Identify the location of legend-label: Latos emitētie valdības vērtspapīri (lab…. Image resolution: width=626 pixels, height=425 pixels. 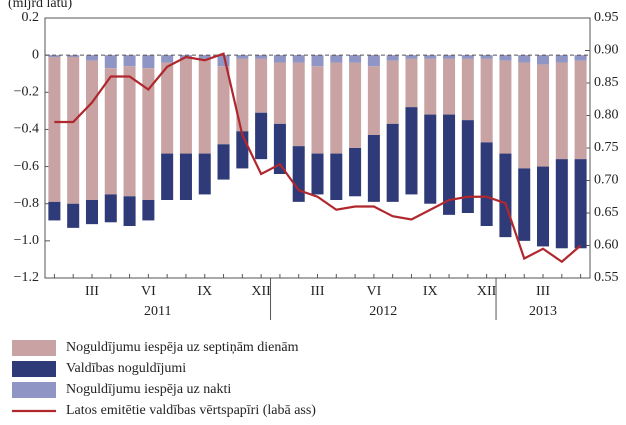
(191, 410).